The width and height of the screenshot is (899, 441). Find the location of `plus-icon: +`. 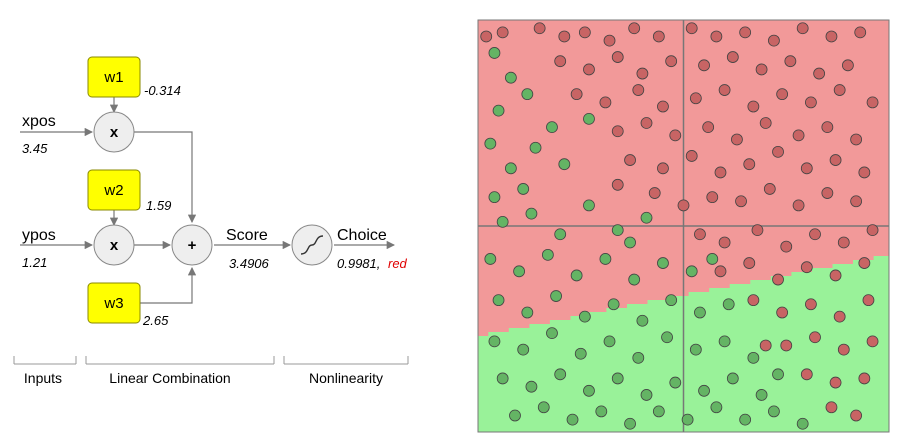

plus-icon: + is located at coordinates (192, 245).